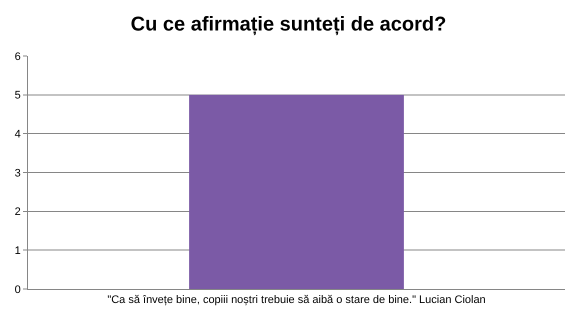  What do you see at coordinates (17, 212) in the screenshot?
I see `y-tick-label: 2` at bounding box center [17, 212].